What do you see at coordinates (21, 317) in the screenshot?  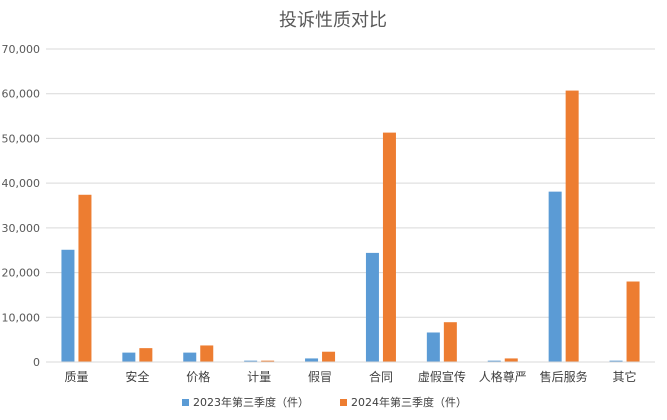 I see `y-tick-label: 10,000` at bounding box center [21, 317].